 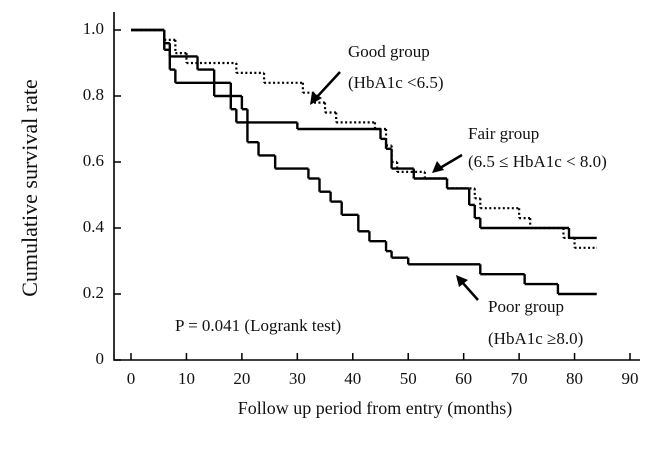 What do you see at coordinates (93, 94) in the screenshot?
I see `y-tick-label: 0.8` at bounding box center [93, 94].